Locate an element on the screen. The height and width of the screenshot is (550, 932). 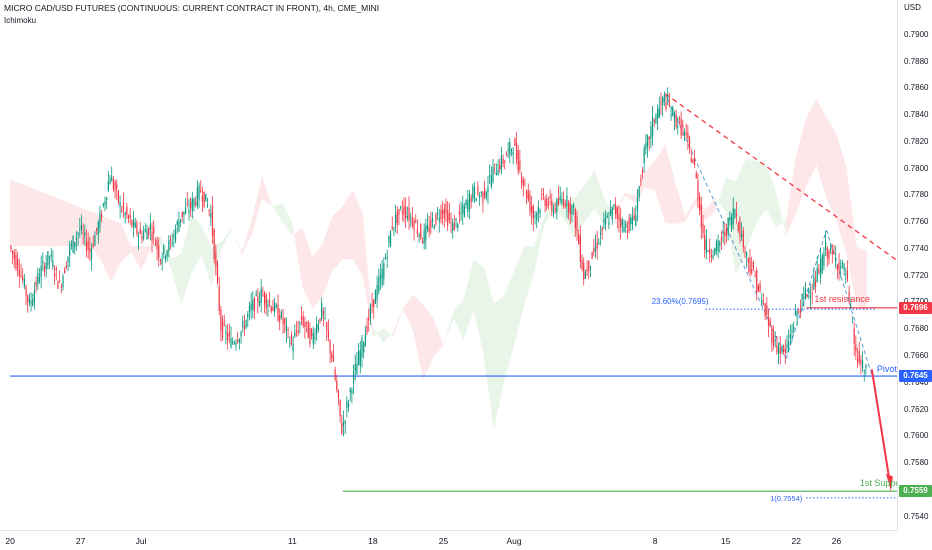
support-price-badge: 0.7559 is located at coordinates (915, 491).